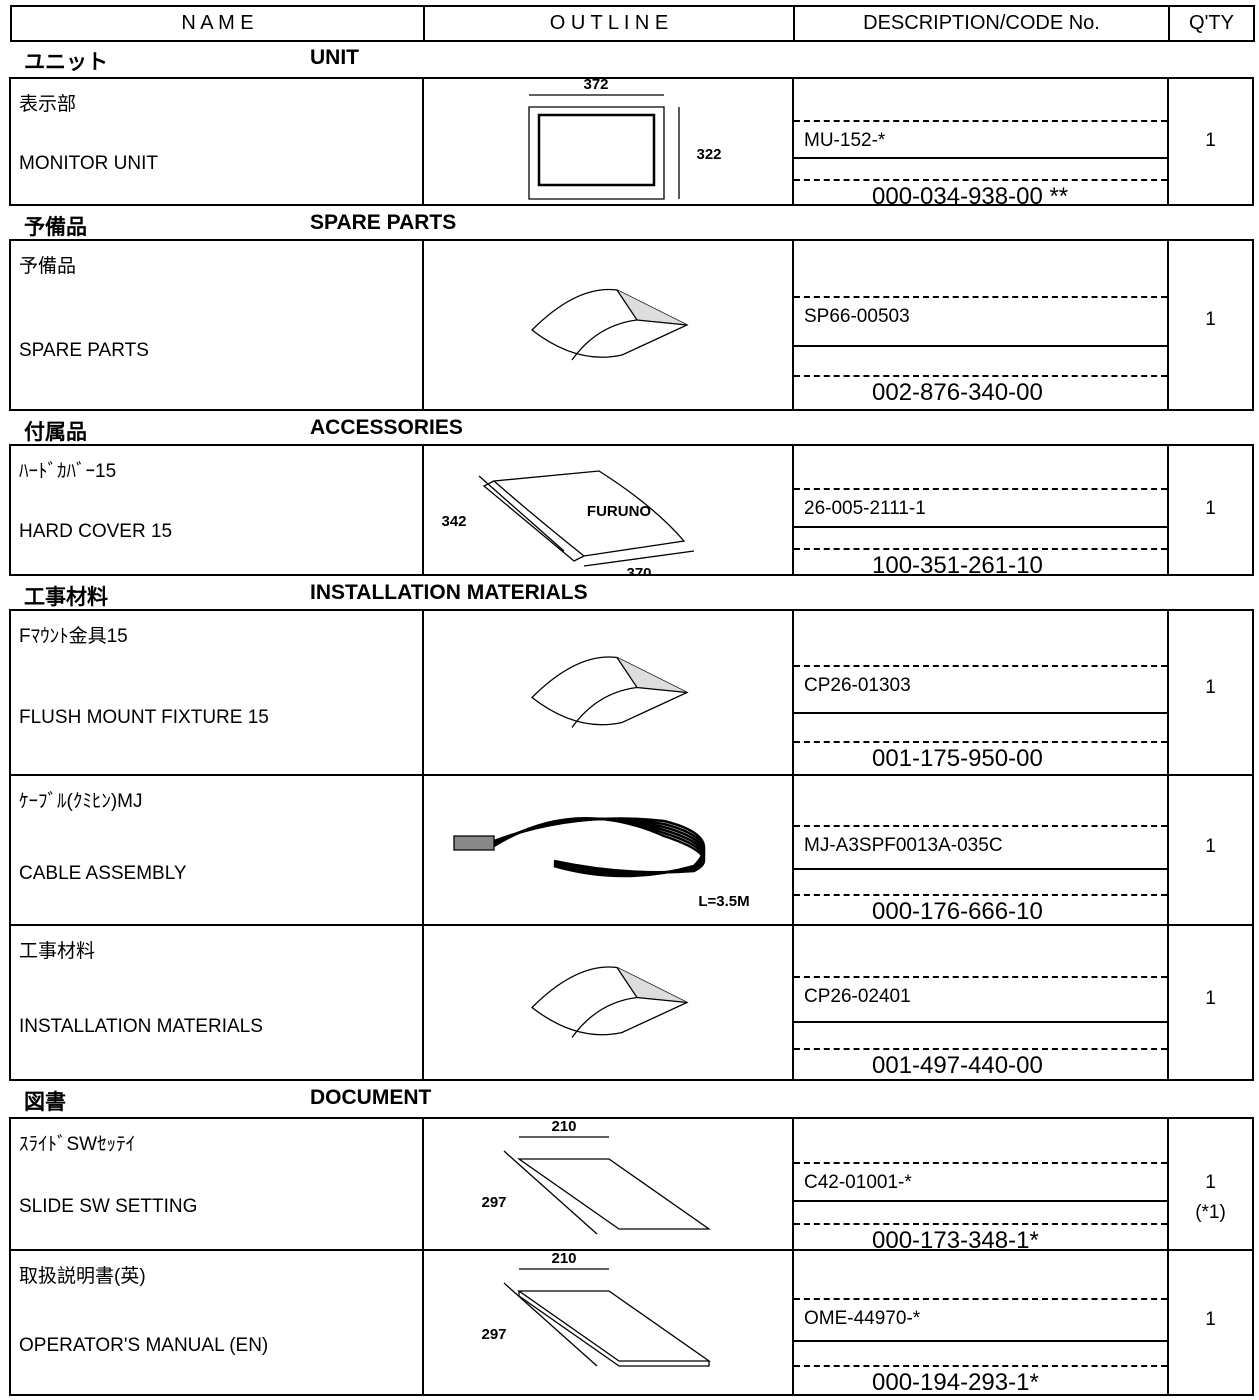 Image resolution: width=1259 pixels, height=1400 pixels. I want to click on section-row: 付属品 ACCESSORIES, so click(631, 427).